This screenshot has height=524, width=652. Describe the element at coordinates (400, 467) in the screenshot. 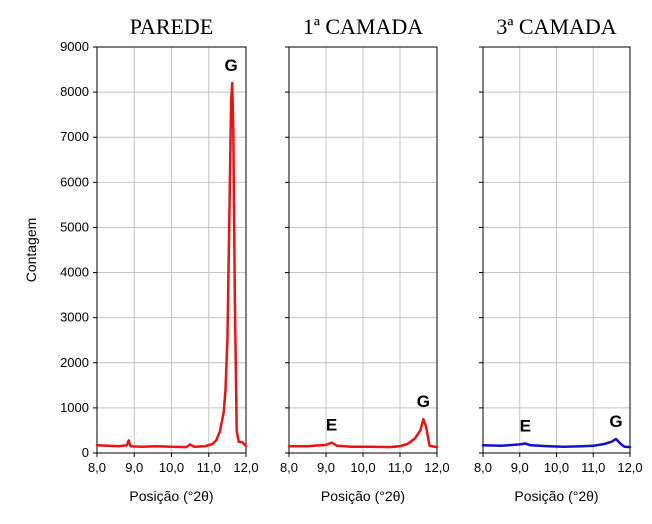

I see `camada-1-x-tick-label: 11,0` at that location.